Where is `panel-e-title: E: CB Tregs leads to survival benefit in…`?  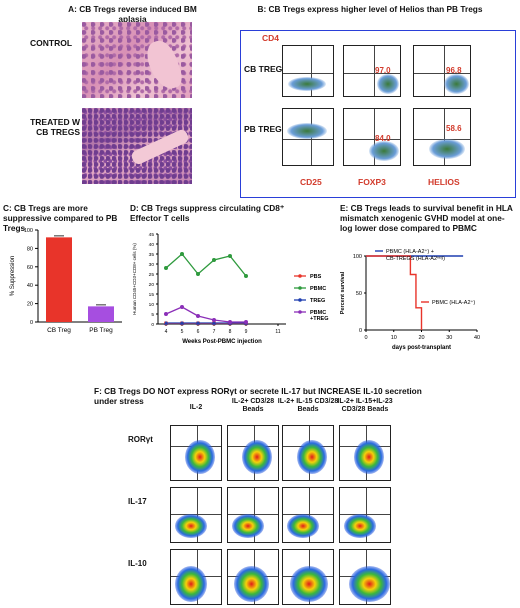
panel-e-title: E: CB Tregs leads to survival benefit in… is located at coordinates (426, 218).